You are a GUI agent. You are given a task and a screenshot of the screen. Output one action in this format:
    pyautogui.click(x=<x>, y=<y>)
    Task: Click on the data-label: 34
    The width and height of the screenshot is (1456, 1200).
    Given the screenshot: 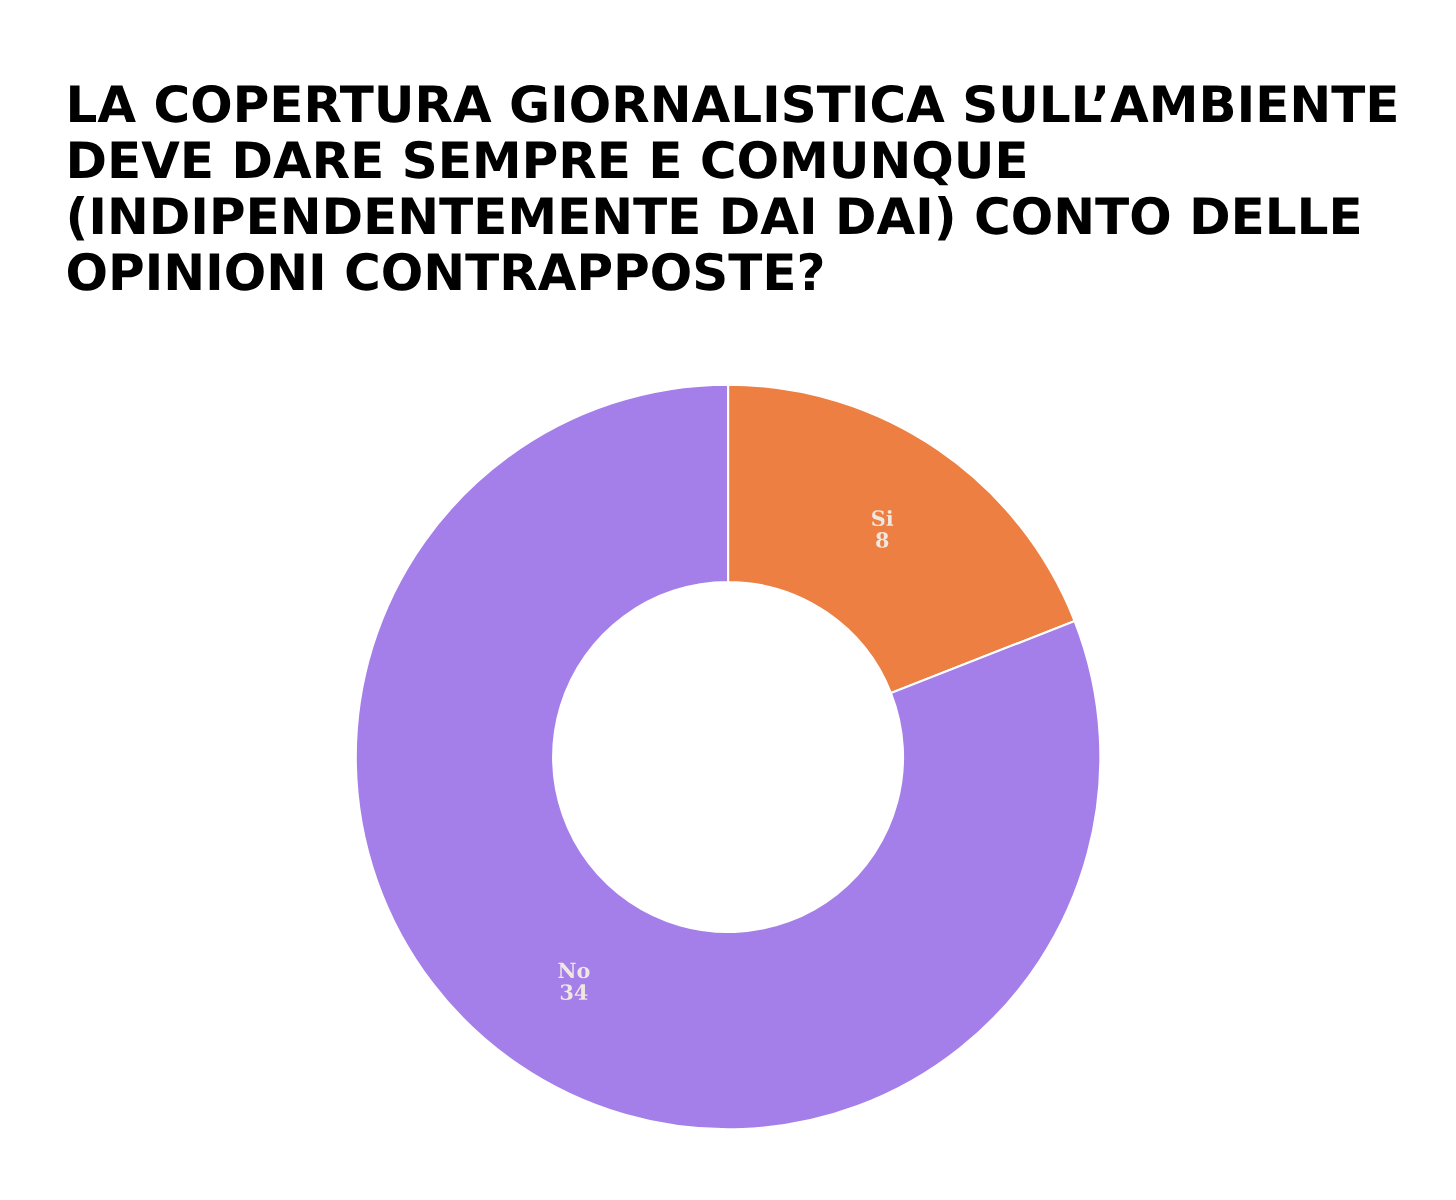 What is the action you would take?
    pyautogui.click(x=574, y=992)
    